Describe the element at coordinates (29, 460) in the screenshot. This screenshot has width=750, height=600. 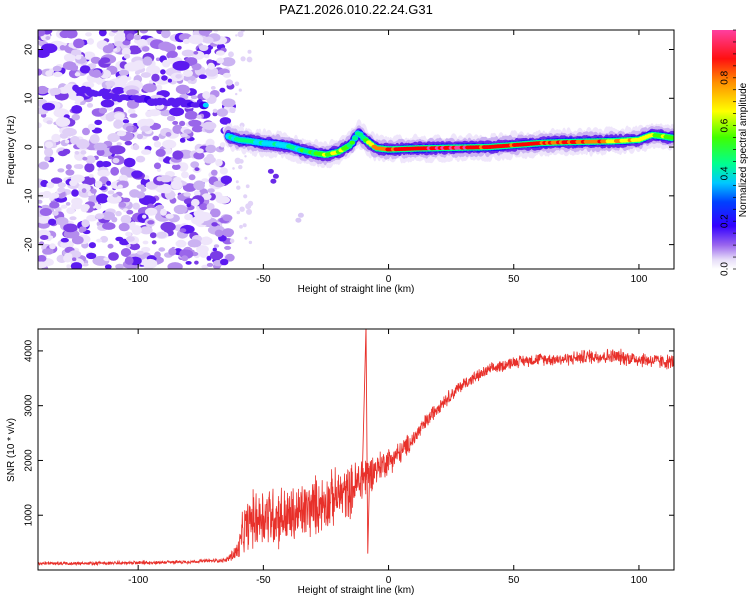
I see `y-tick-label: 2000` at that location.